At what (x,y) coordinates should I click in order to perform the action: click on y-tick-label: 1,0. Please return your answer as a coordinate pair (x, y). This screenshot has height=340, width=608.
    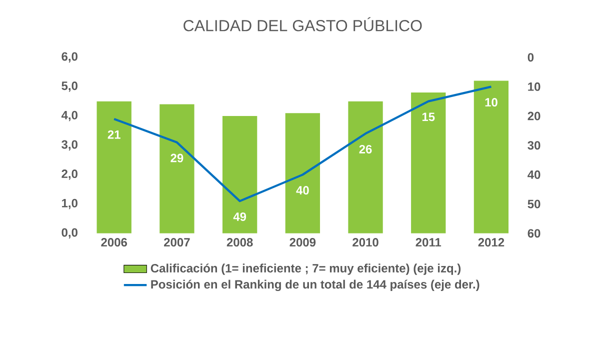
    Looking at the image, I should click on (70, 204).